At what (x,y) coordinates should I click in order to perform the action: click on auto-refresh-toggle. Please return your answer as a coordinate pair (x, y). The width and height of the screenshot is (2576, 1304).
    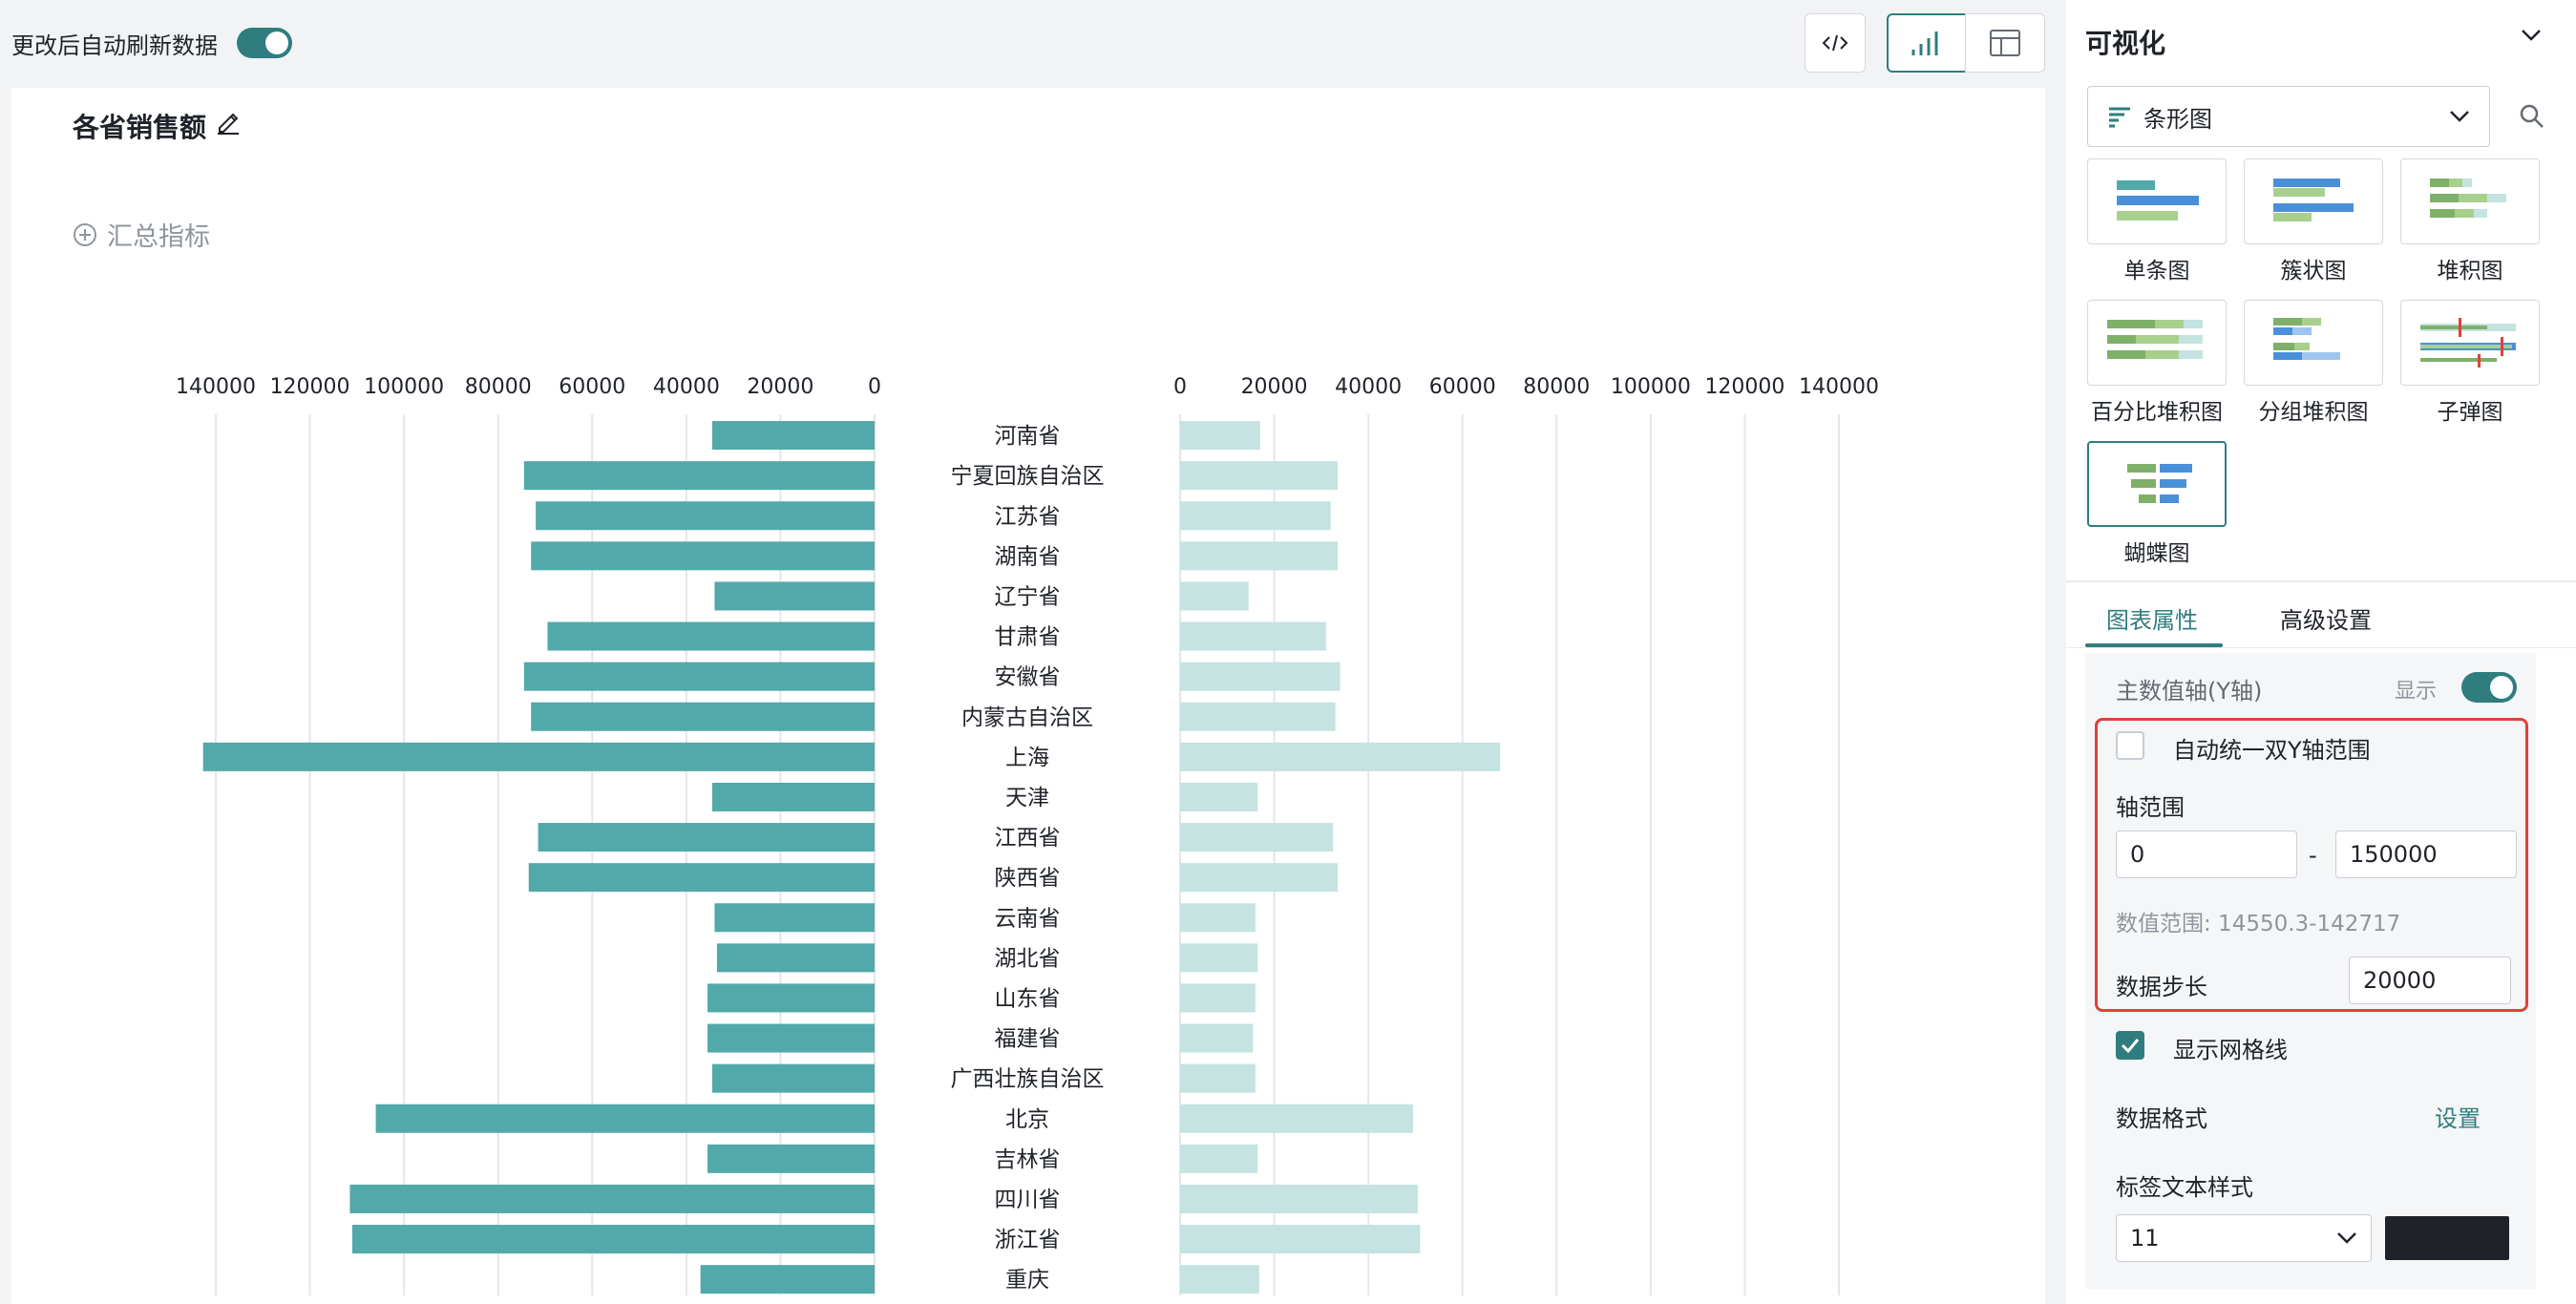
    Looking at the image, I should click on (264, 43).